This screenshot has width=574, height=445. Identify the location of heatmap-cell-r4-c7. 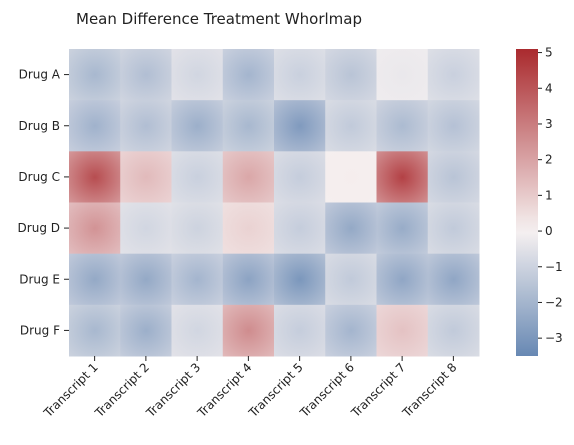
(402, 228).